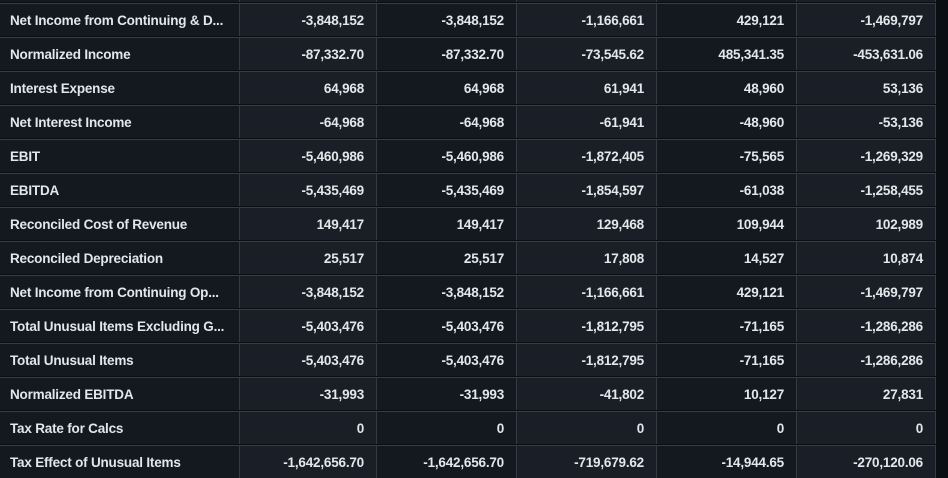 Image resolution: width=948 pixels, height=478 pixels. Describe the element at coordinates (866, 189) in the screenshot. I see `value-cell: -1,258,455` at that location.